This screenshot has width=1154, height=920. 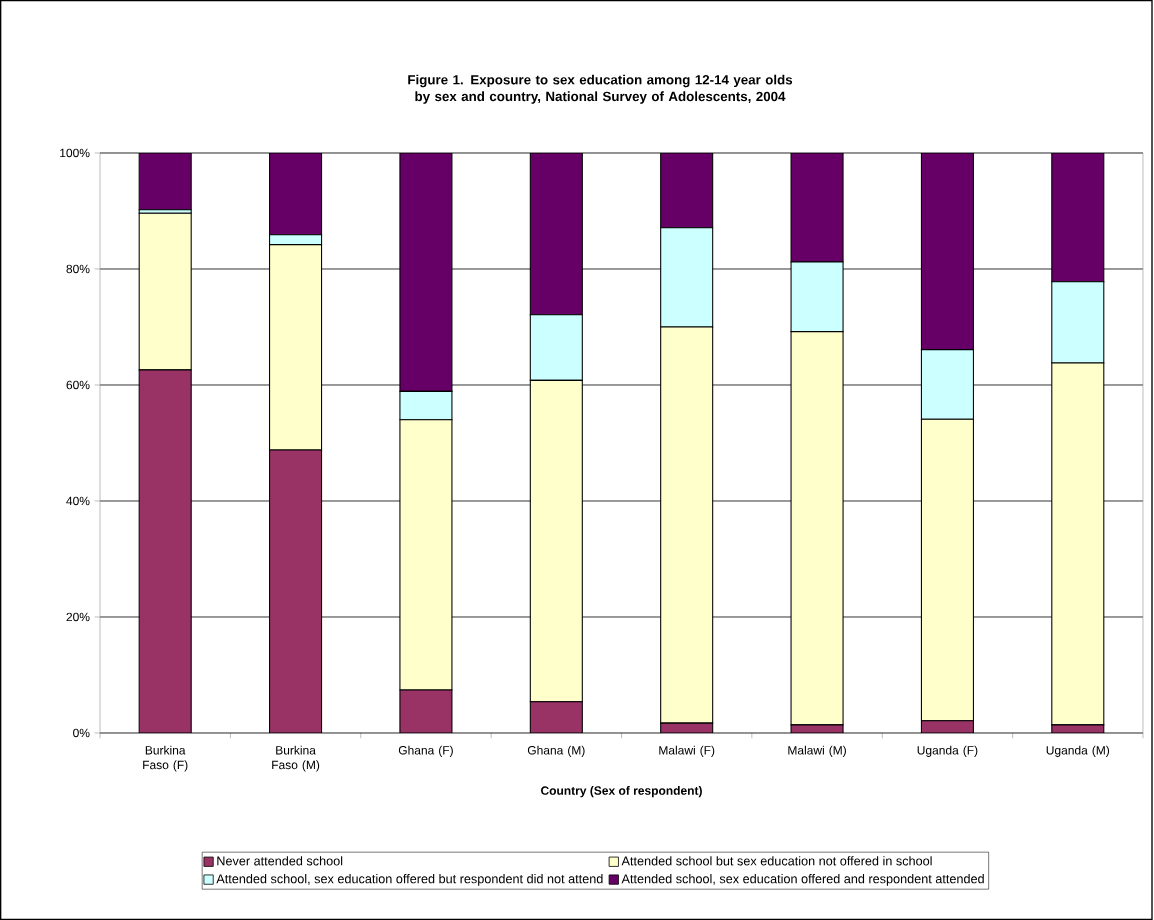 What do you see at coordinates (802, 880) in the screenshot?
I see `legend-label: Attended school, sex education offered and respondent attended` at bounding box center [802, 880].